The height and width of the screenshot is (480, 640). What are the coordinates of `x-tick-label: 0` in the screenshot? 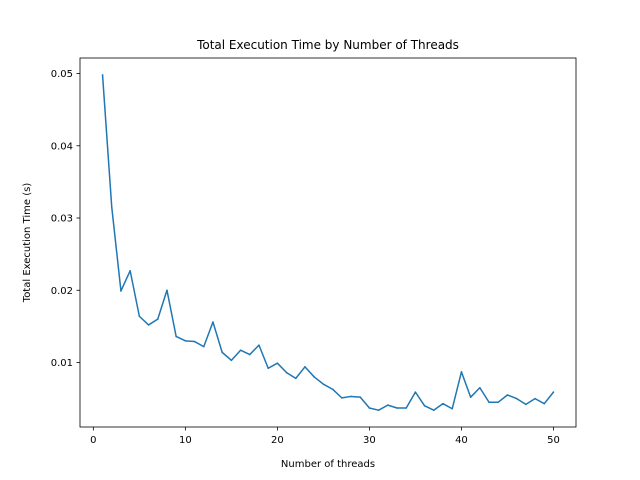 It's located at (93, 440).